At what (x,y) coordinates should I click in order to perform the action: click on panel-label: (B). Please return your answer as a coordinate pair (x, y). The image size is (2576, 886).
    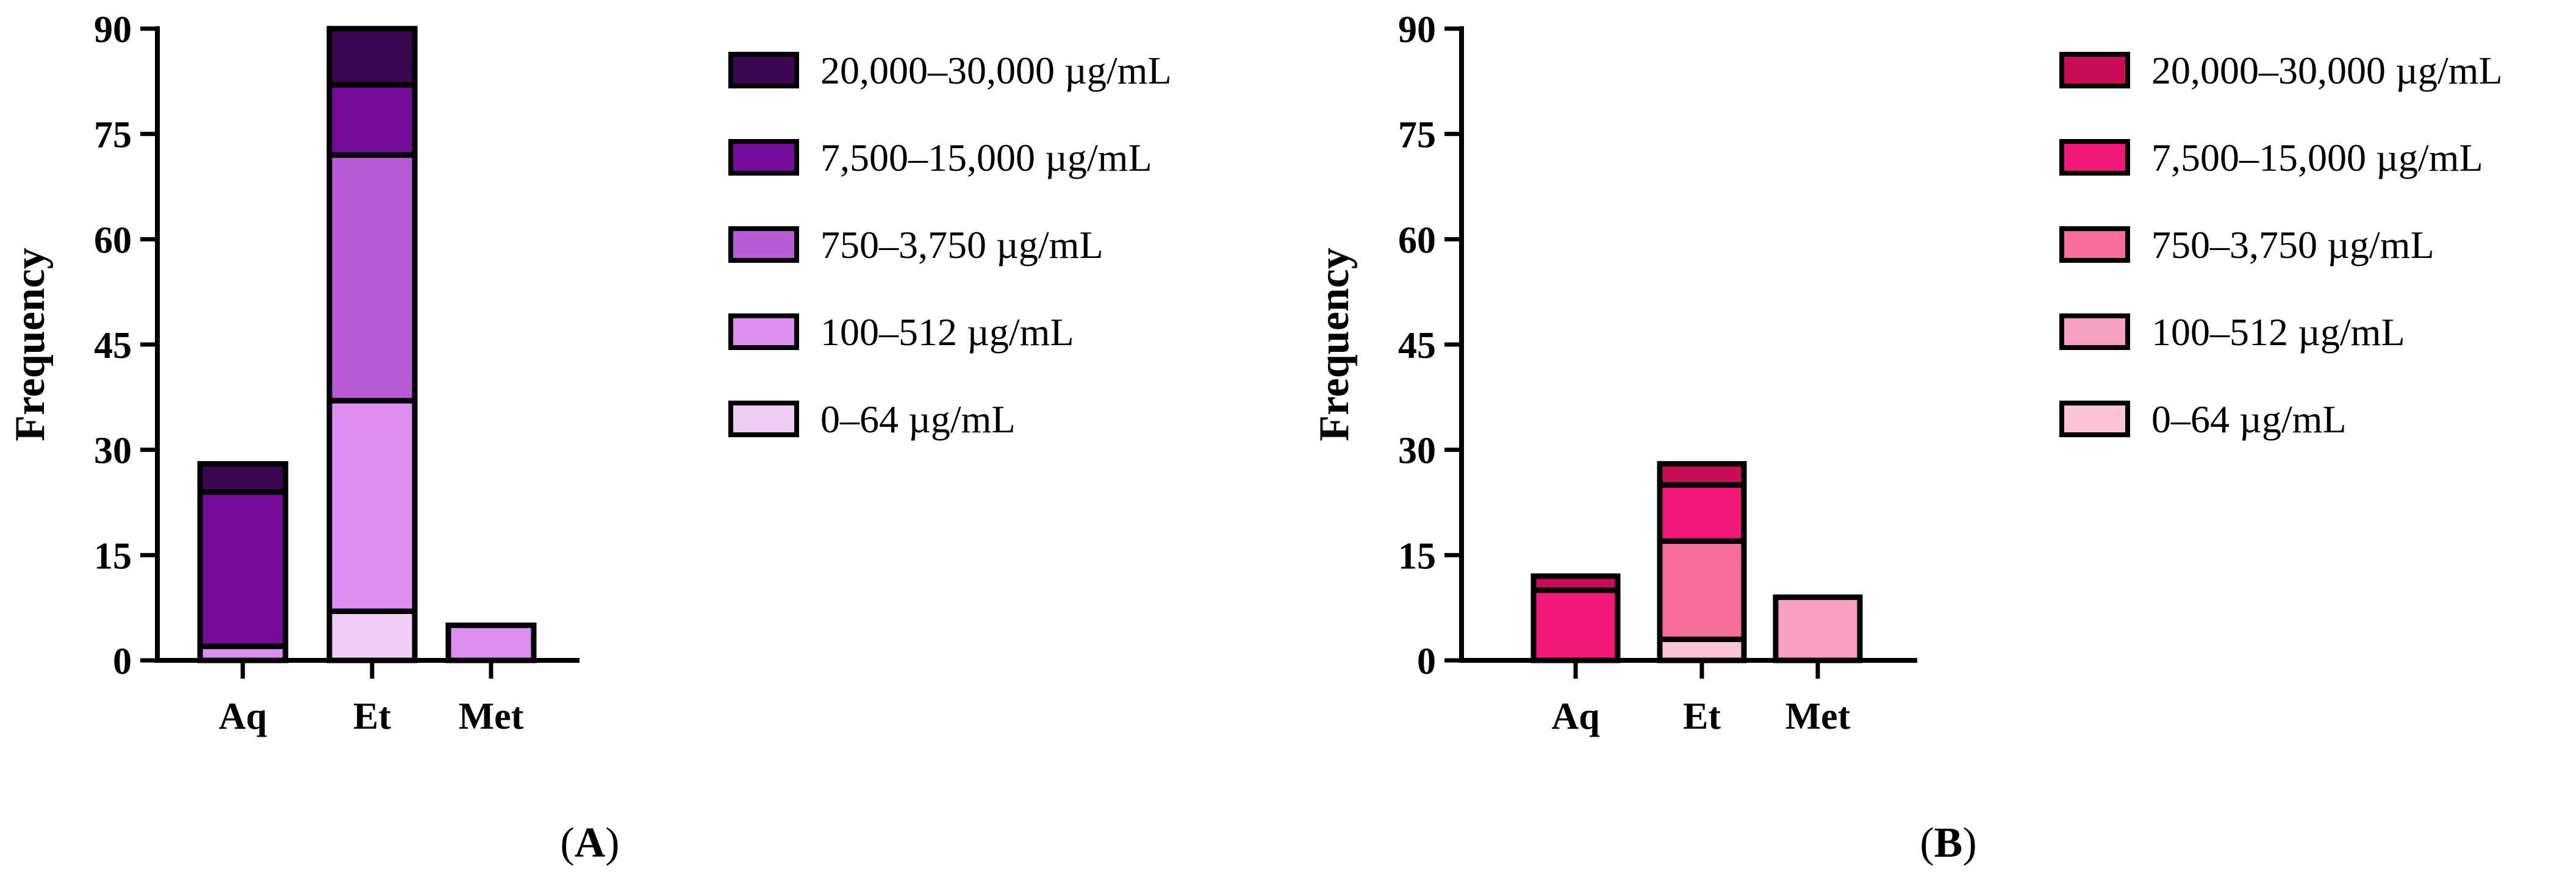
    Looking at the image, I should click on (1948, 843).